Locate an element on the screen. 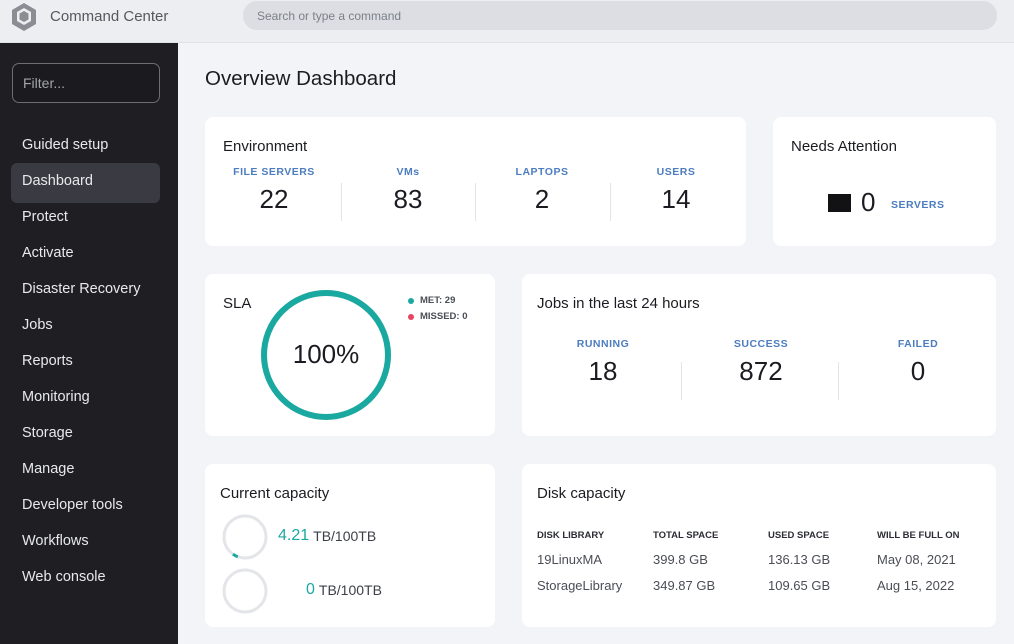 The image size is (1014, 644). stat-vms: VMs 83 is located at coordinates (408, 190).